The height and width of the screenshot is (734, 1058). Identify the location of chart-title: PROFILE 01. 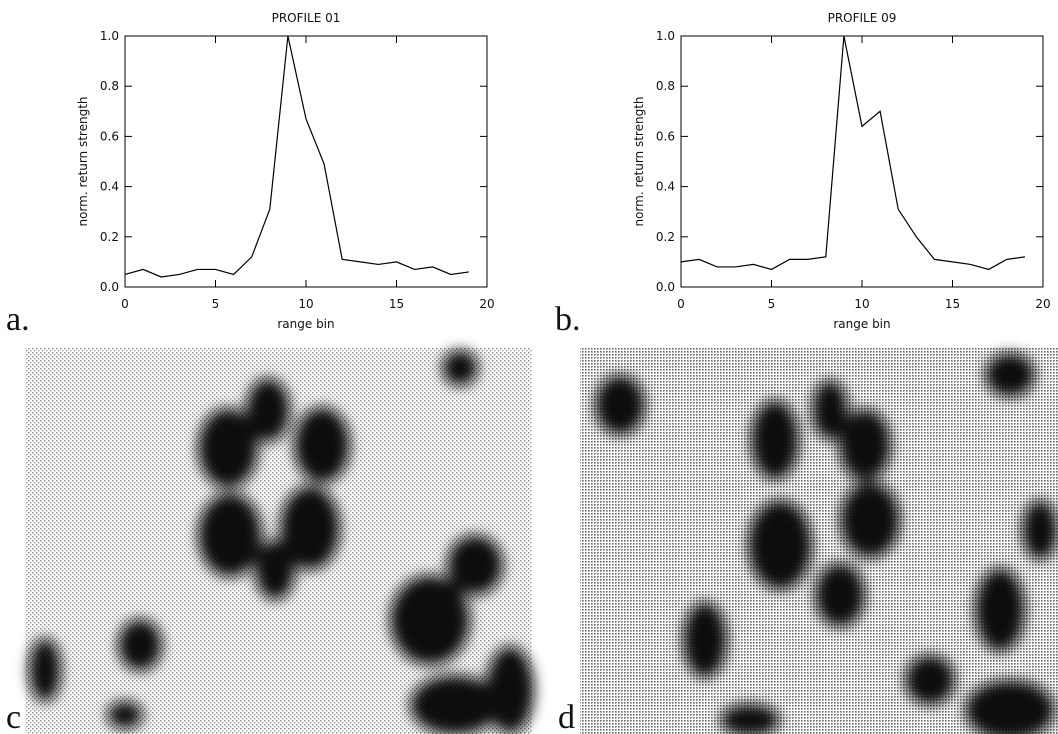
(306, 18).